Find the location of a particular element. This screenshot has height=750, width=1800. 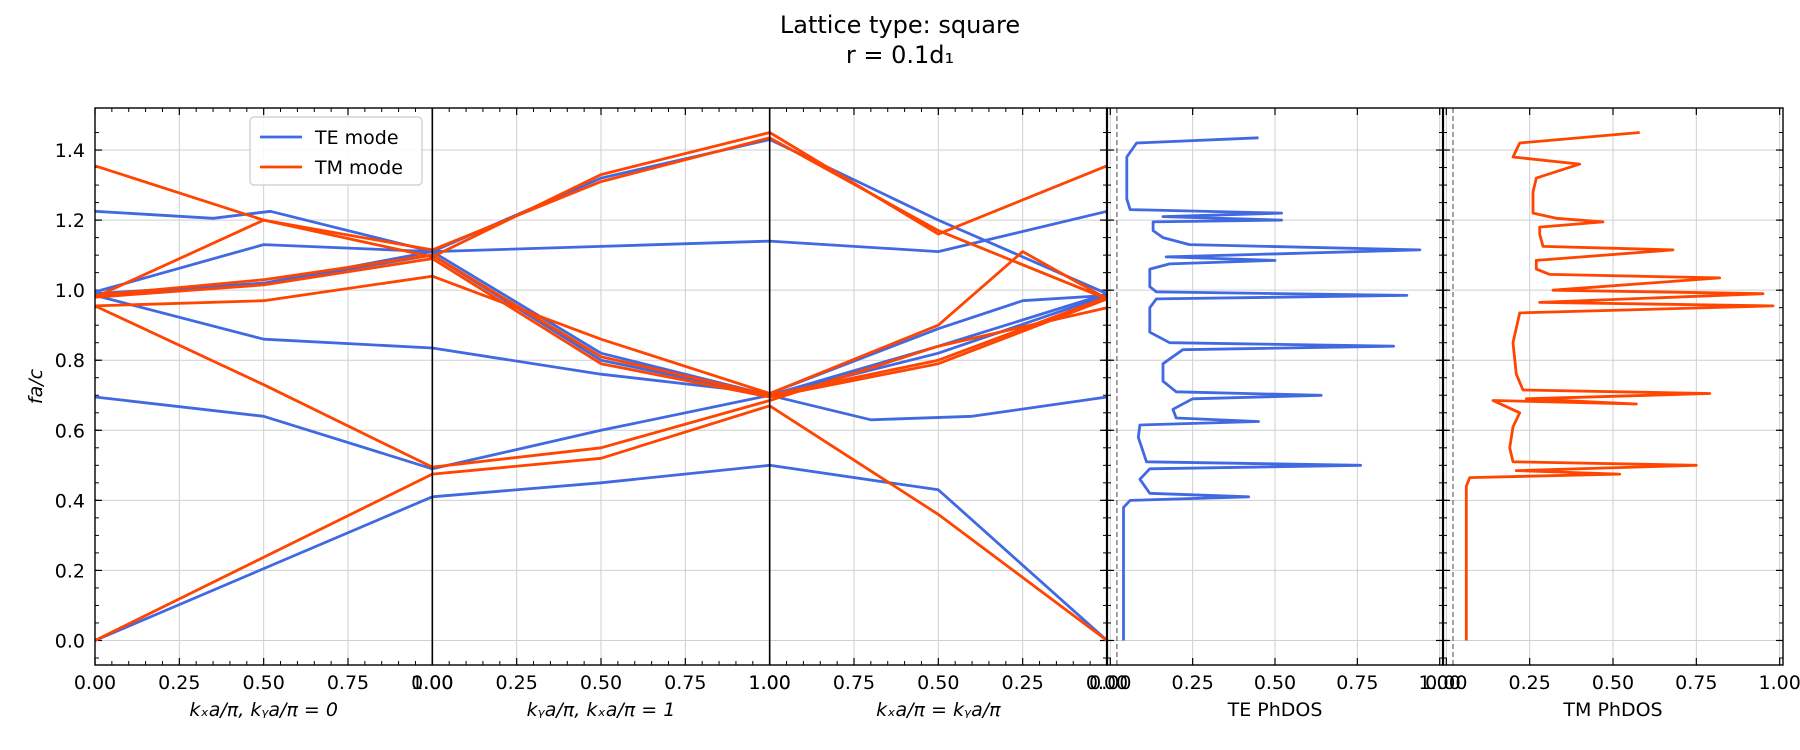

chart-subtitle: r = 0.1d₁ is located at coordinates (900, 55).